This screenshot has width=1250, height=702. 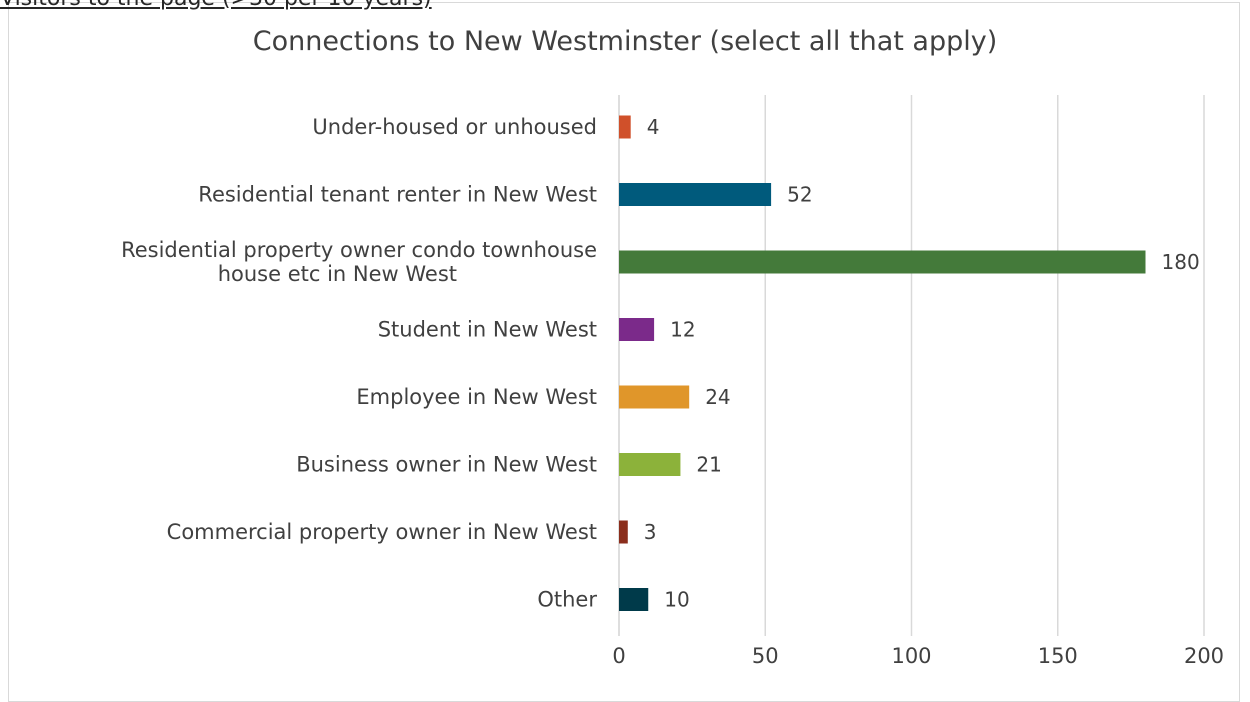 What do you see at coordinates (1058, 656) in the screenshot?
I see `x-tick-label: 150` at bounding box center [1058, 656].